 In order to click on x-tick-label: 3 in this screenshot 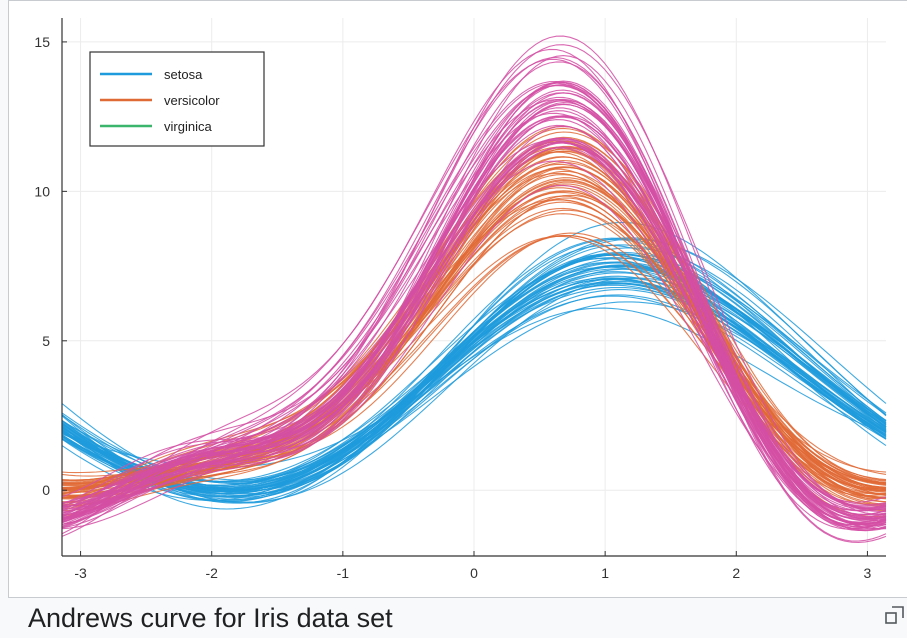, I will do `click(868, 573)`.